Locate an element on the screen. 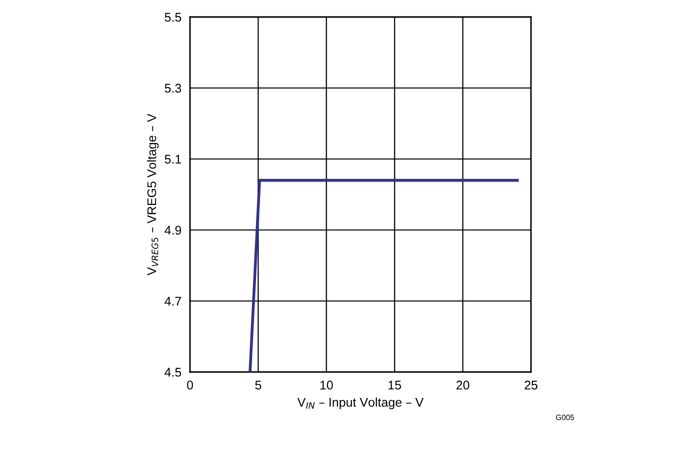  y-tick-label: 4.9 is located at coordinates (173, 230).